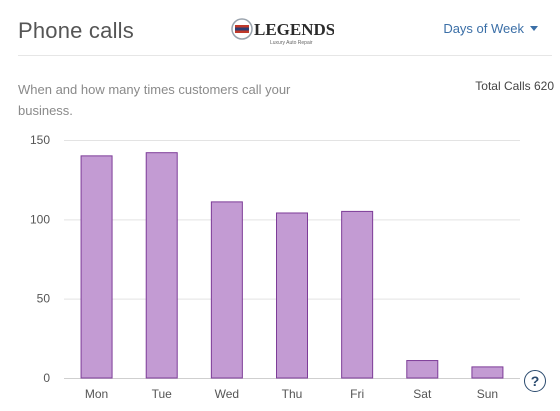 This screenshot has width=560, height=411. Describe the element at coordinates (535, 381) in the screenshot. I see `help-icon: ?` at that location.